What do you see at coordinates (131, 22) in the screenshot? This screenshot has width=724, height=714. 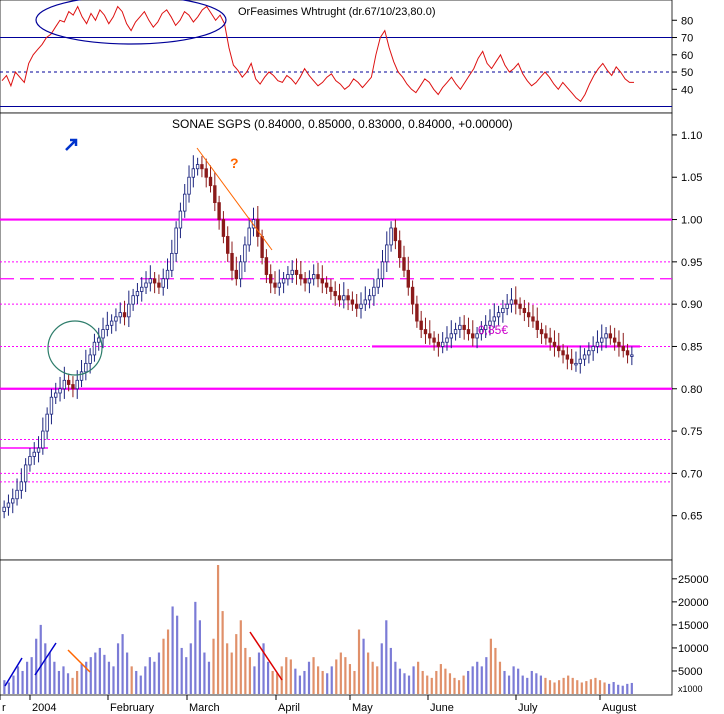 I see `rsi-highlight-ellipse` at bounding box center [131, 22].